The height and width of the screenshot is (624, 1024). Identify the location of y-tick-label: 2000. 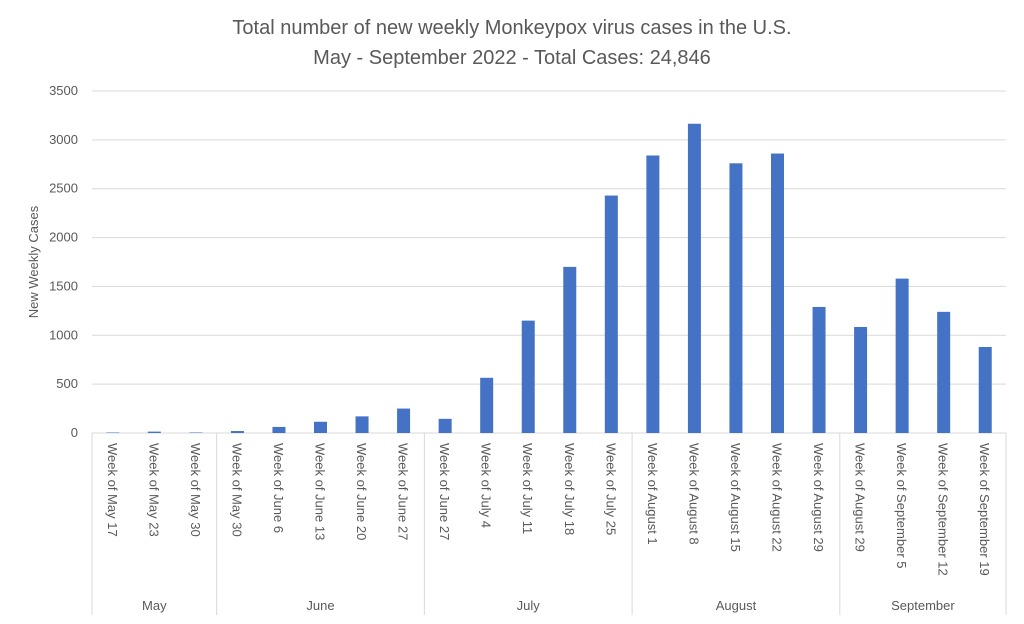
(63, 237).